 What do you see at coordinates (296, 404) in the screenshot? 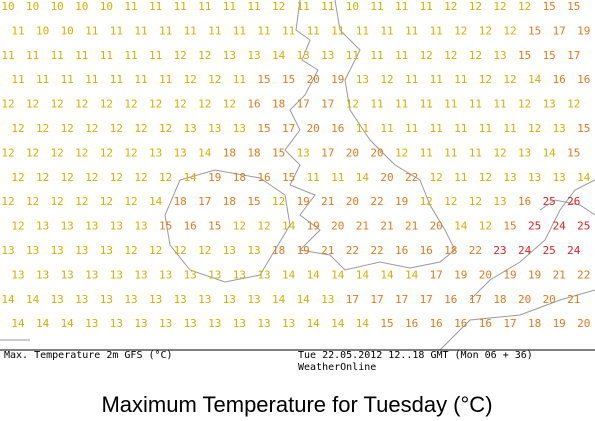
I see `caption: Maximum Temperature for Tuesday (°C)` at bounding box center [296, 404].